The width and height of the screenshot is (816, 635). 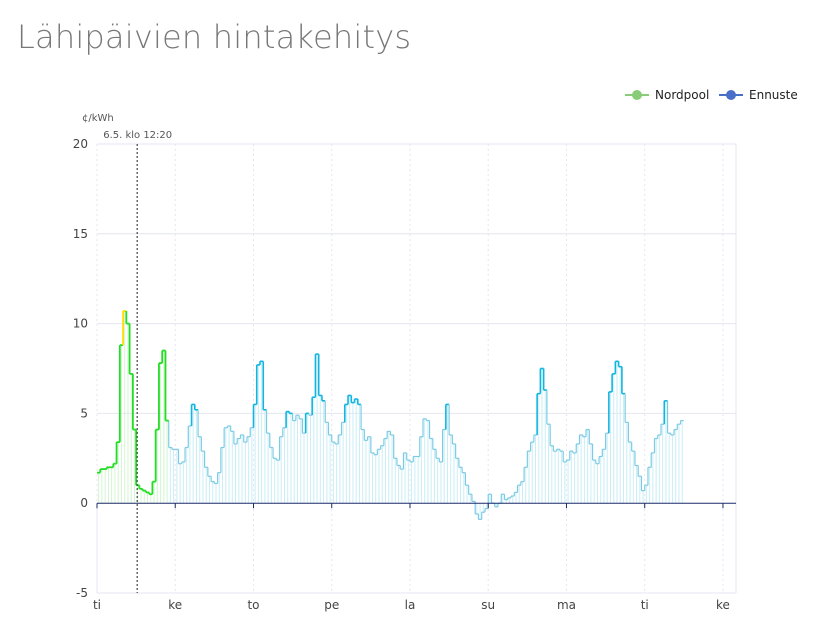 What do you see at coordinates (80, 144) in the screenshot?
I see `y-tick-label: 20` at bounding box center [80, 144].